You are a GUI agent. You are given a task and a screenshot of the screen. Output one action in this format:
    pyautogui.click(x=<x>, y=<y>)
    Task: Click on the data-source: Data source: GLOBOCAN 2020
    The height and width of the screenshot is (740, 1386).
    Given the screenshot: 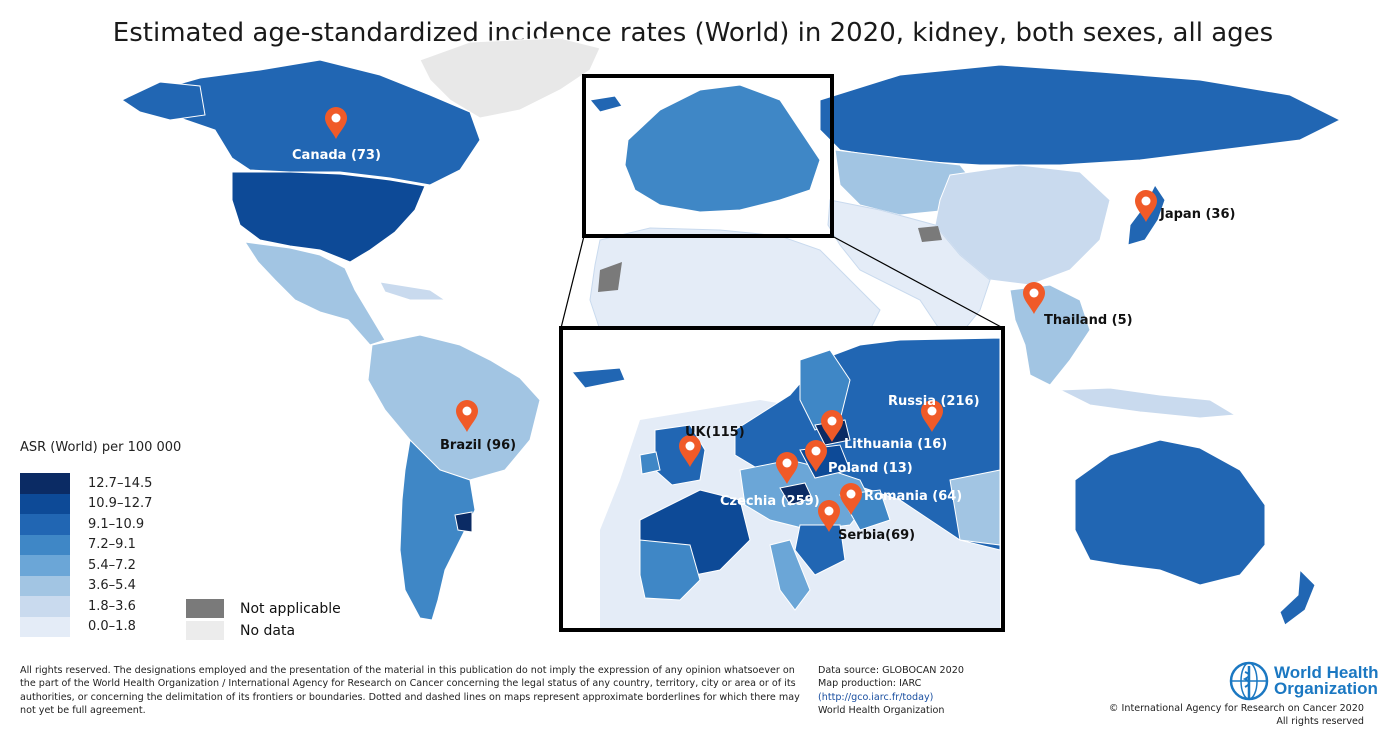 What is the action you would take?
    pyautogui.click(x=891, y=670)
    